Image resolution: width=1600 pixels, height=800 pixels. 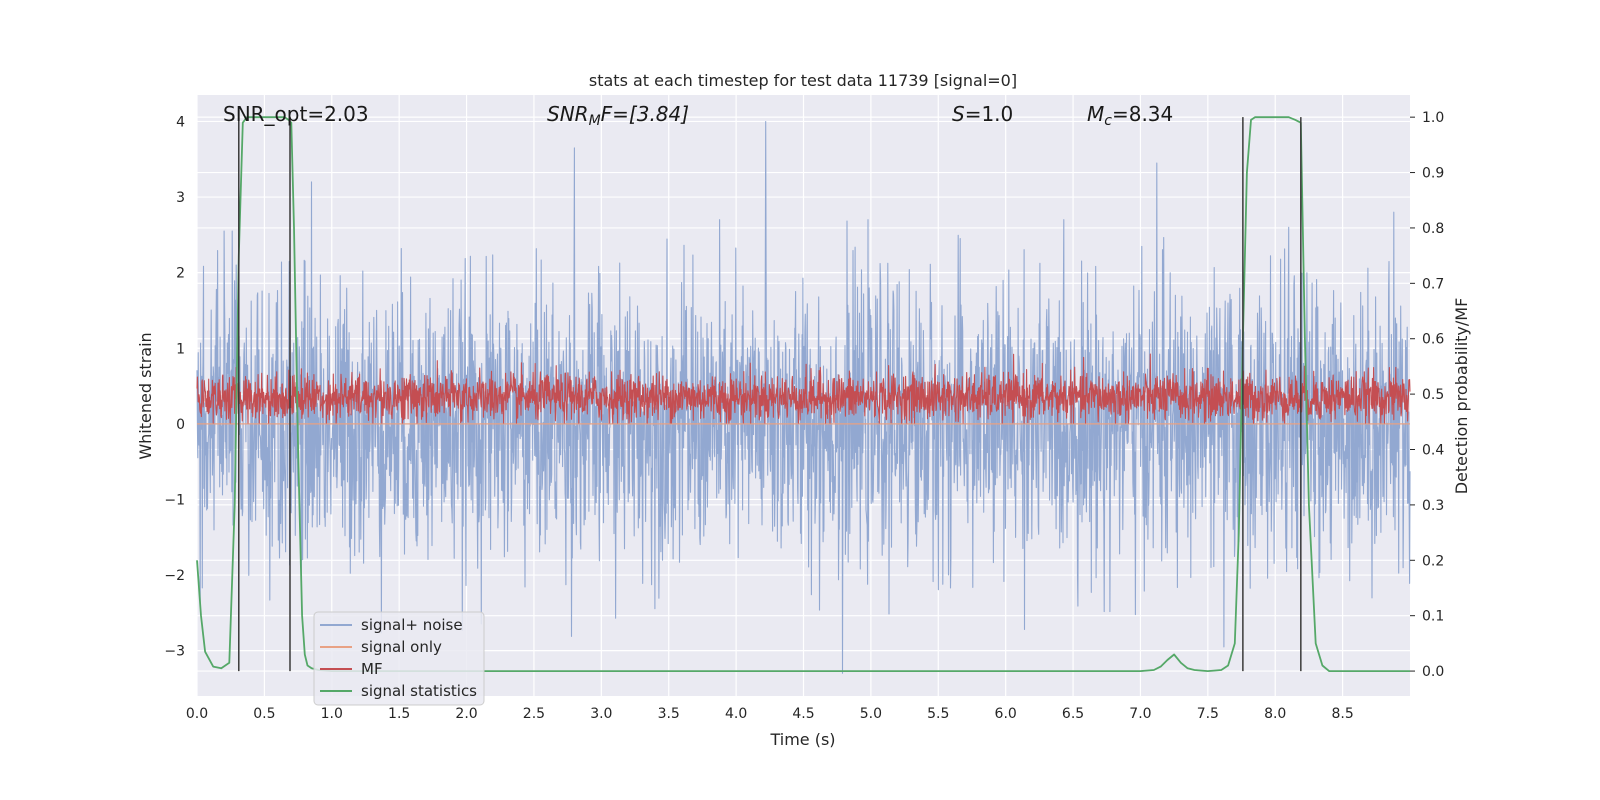 I want to click on y-tick-labels: 4 3 2 1 0 −1 −2 −3, so click(x=174, y=386).